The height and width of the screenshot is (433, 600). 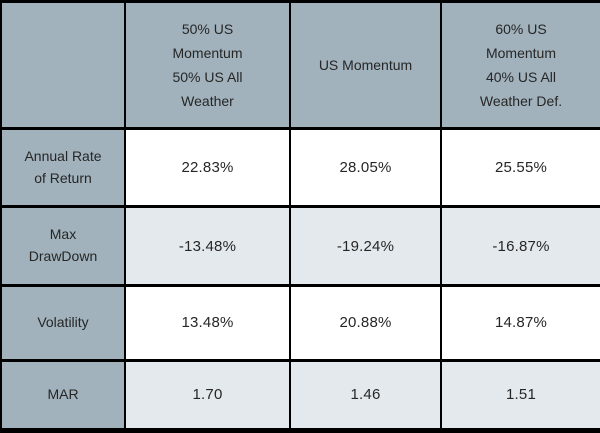 What do you see at coordinates (207, 168) in the screenshot?
I see `value-annual-return-mix-50-50: 22.83%` at bounding box center [207, 168].